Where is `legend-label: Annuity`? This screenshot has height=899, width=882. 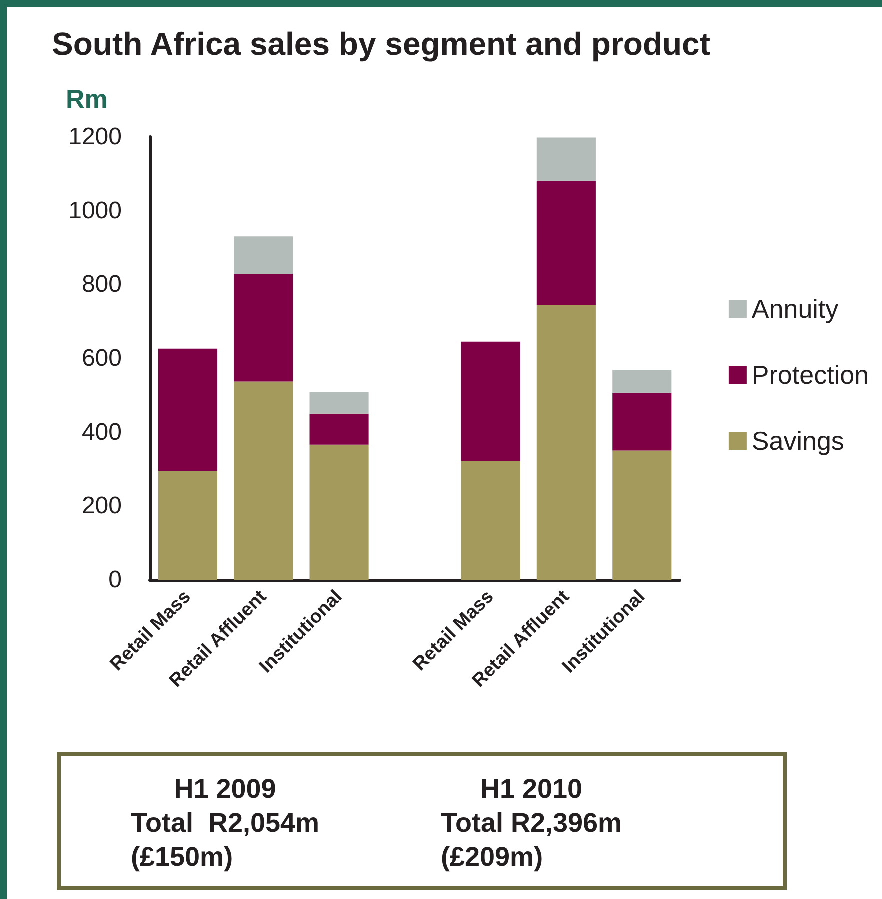 legend-label: Annuity is located at coordinates (795, 309).